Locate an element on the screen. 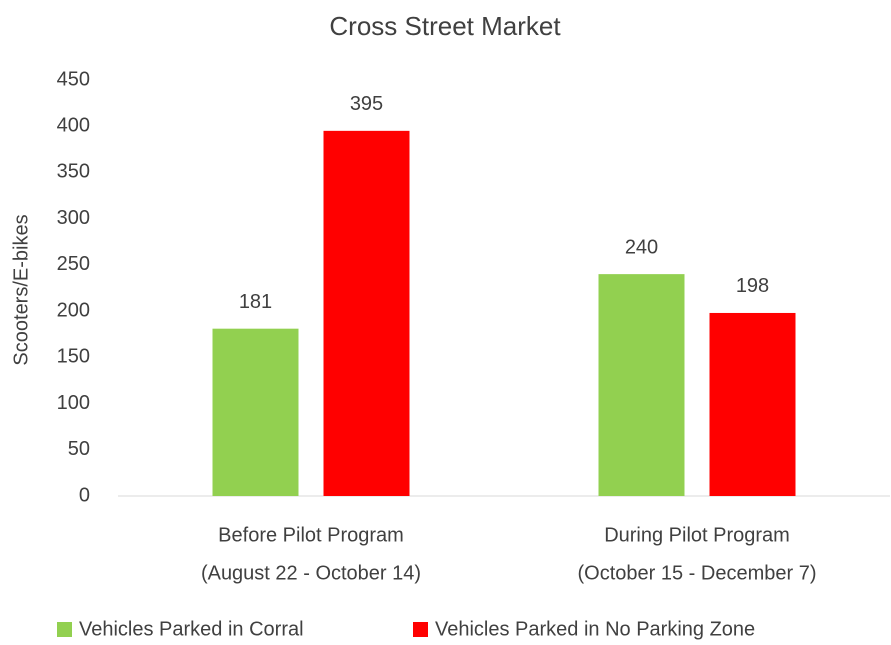 This screenshot has height=645, width=891. y-tick-label: 350 is located at coordinates (73, 172).